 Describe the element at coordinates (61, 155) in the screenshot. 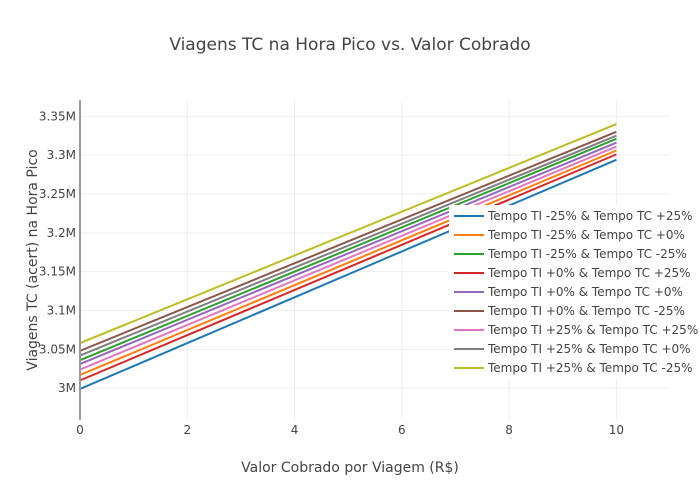

I see `y-tick-label: 3.3M` at that location.